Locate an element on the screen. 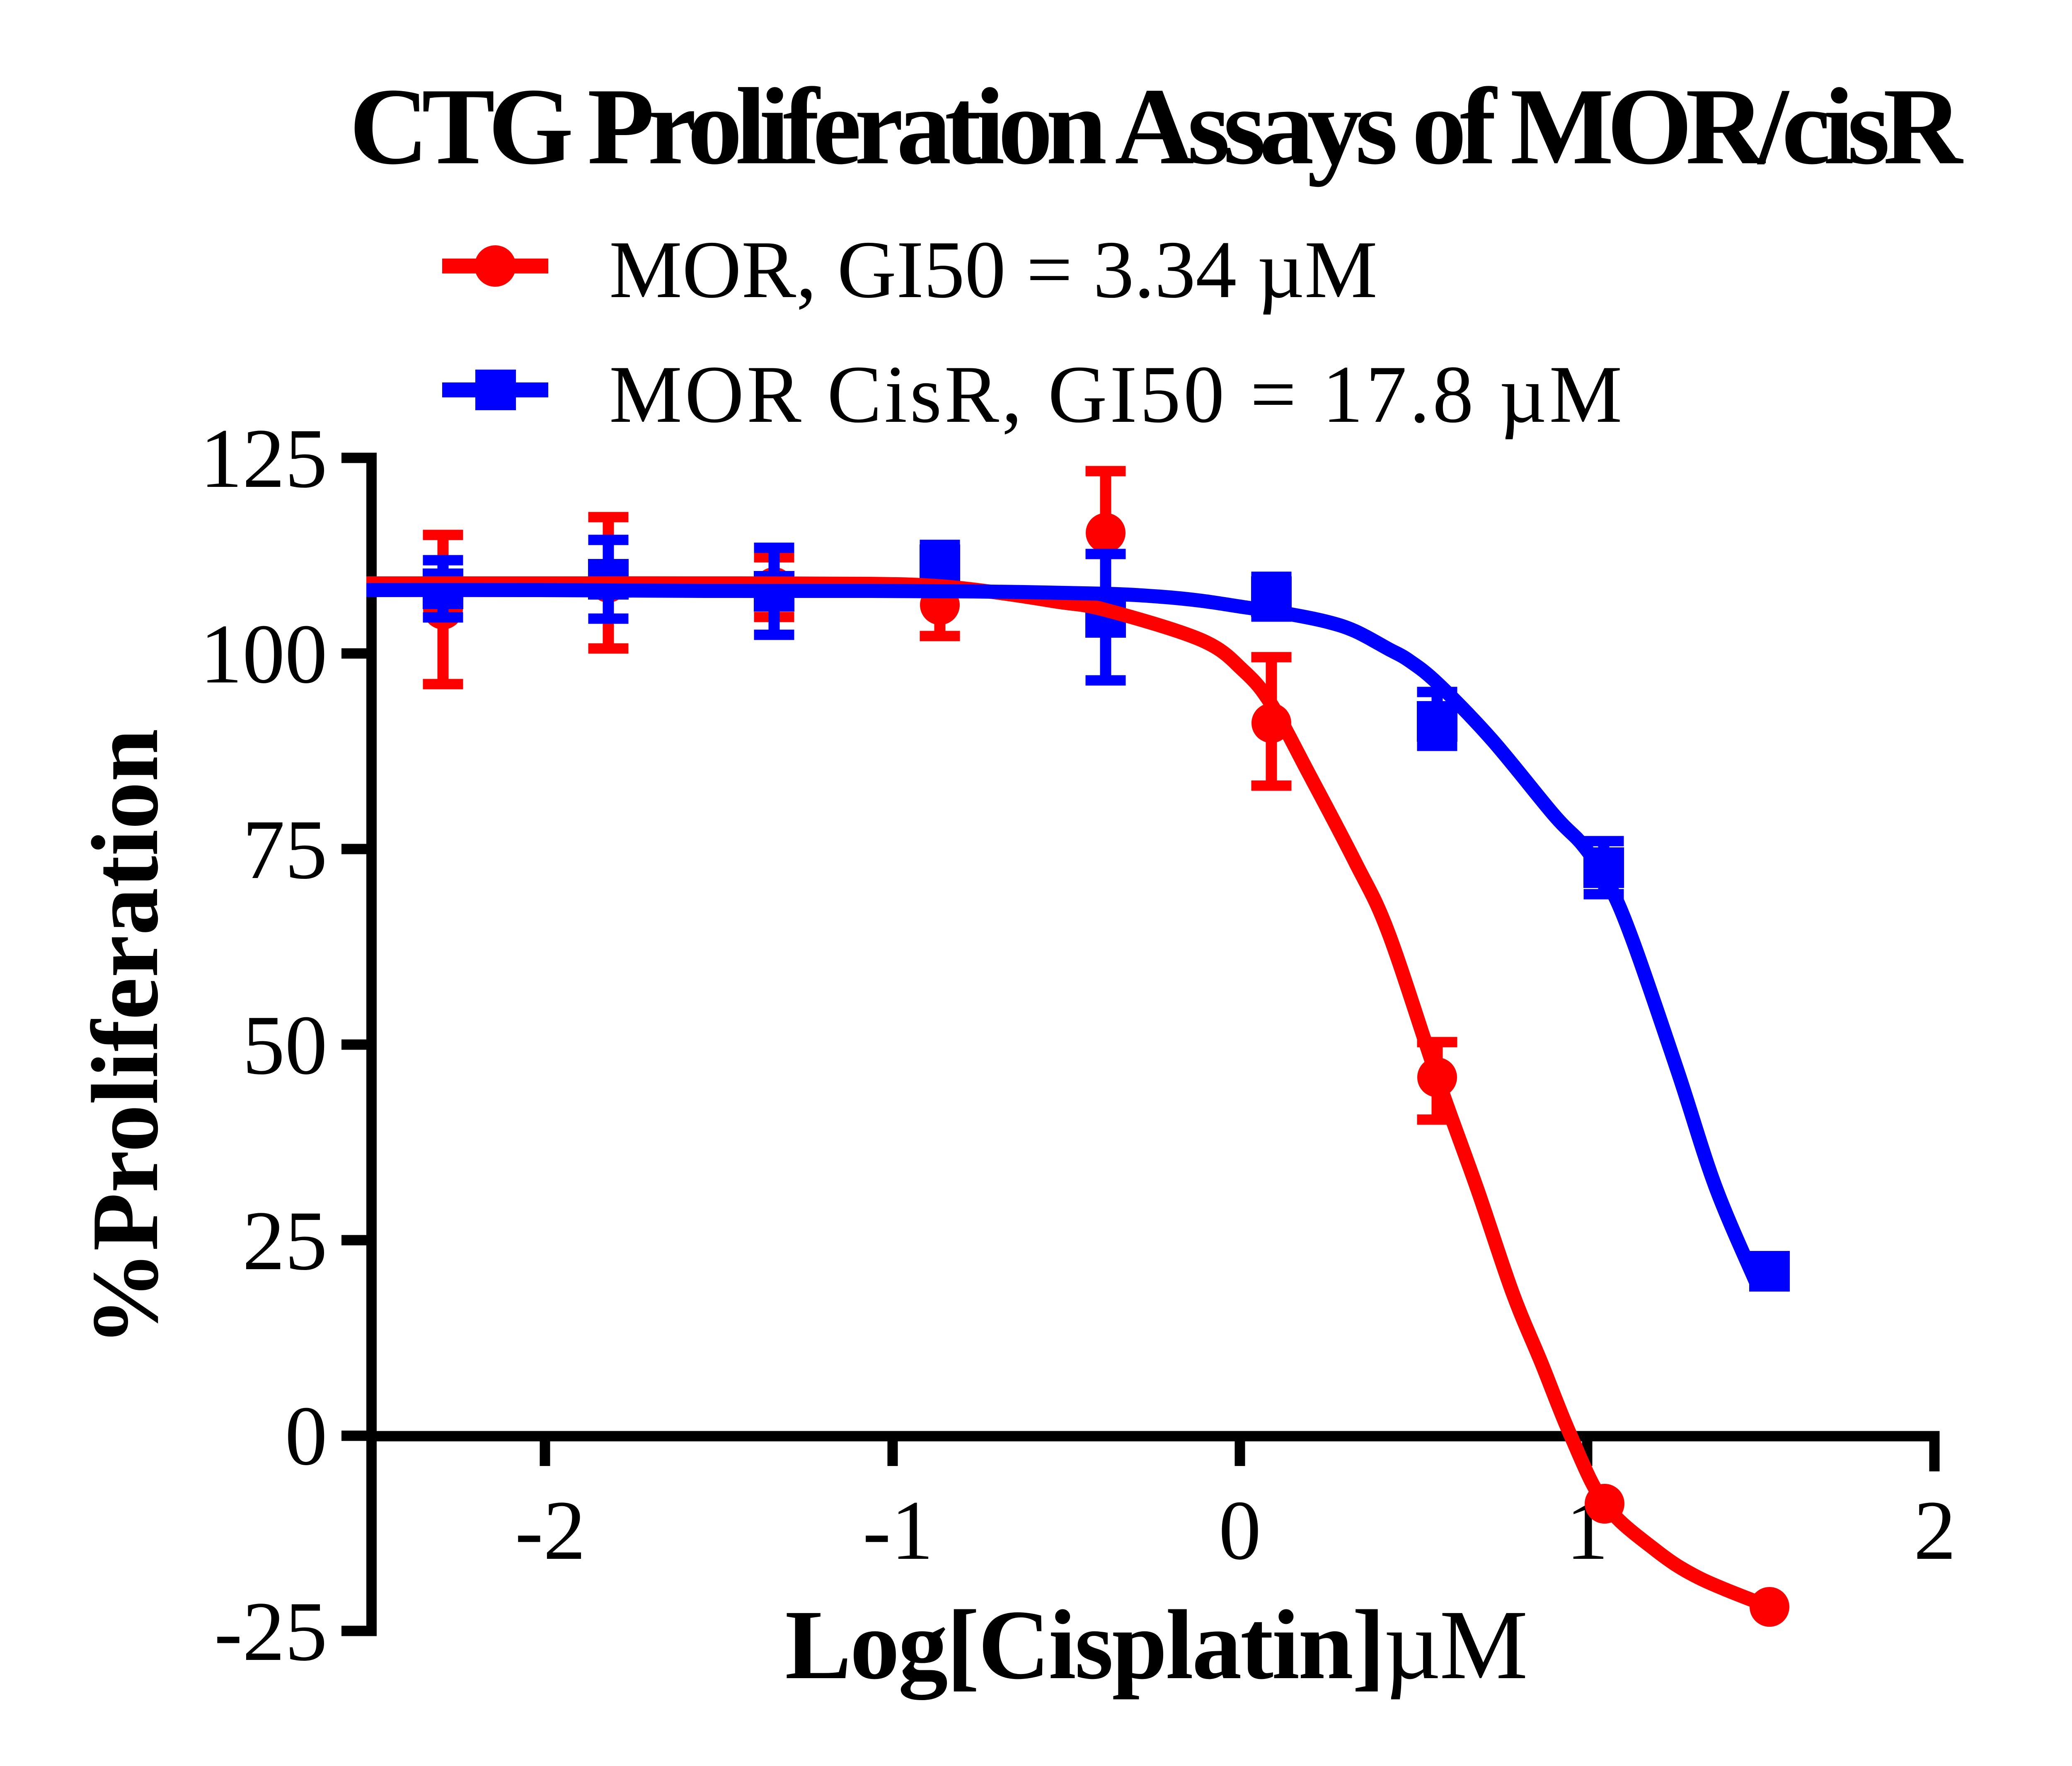 Image resolution: width=2072 pixels, height=1766 pixels. svg-text: 75 is located at coordinates (284, 850).